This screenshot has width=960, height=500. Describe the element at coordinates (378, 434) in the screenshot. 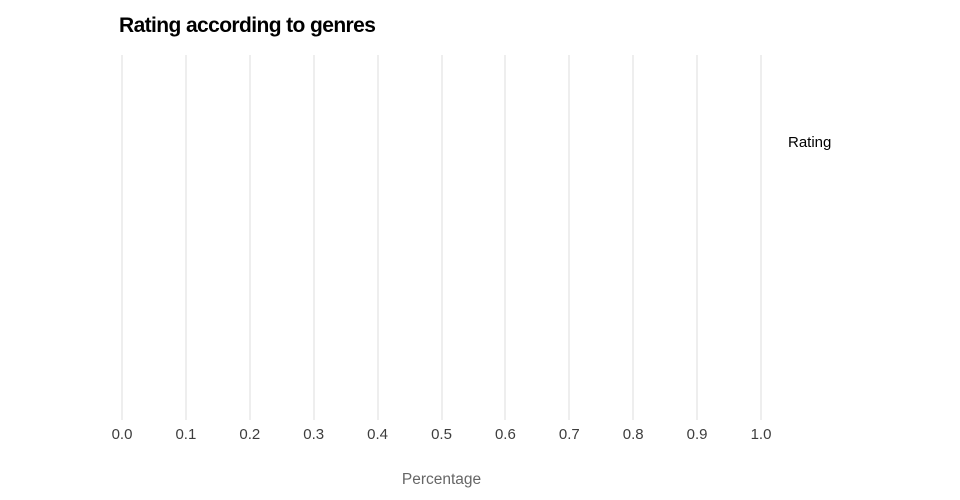

I see `x-tick-label: 0.4` at that location.